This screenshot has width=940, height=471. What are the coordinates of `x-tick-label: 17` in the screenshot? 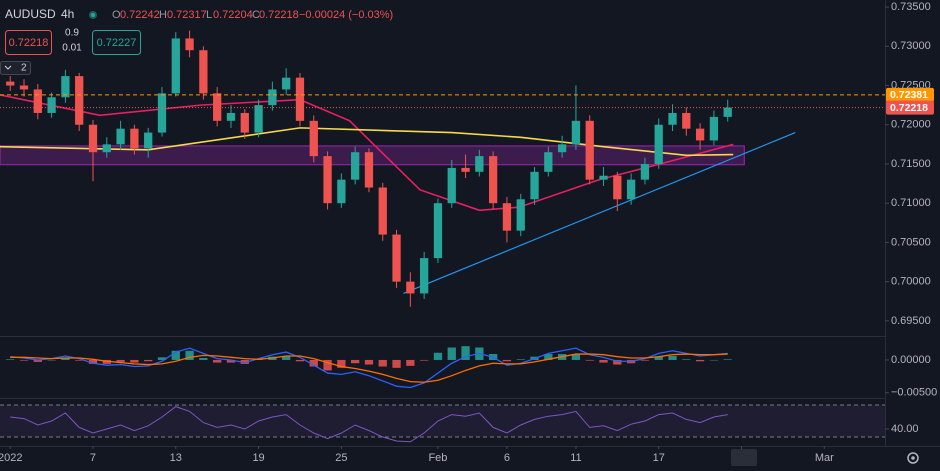 It's located at (659, 458).